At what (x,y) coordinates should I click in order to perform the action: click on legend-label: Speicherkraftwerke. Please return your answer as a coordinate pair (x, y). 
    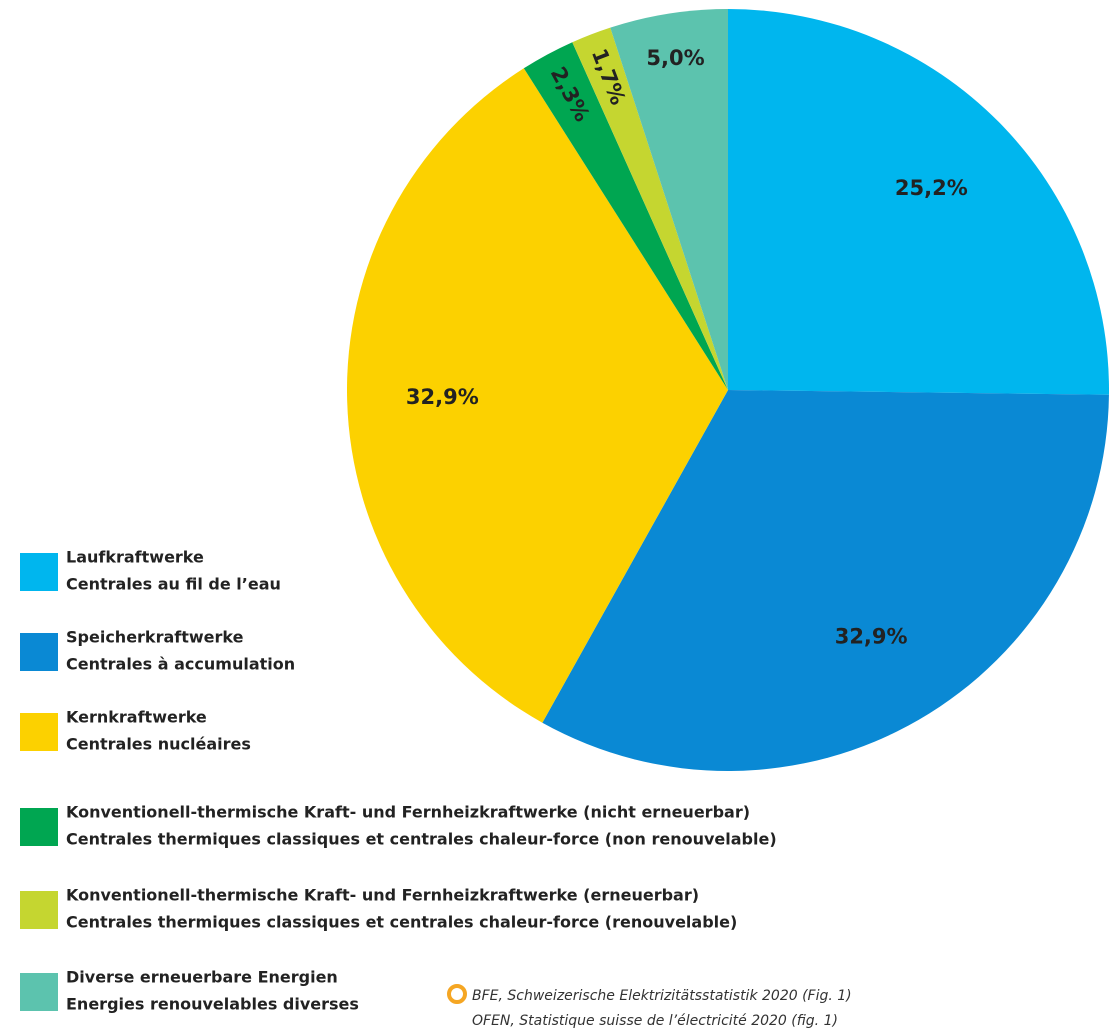
    Looking at the image, I should click on (155, 637).